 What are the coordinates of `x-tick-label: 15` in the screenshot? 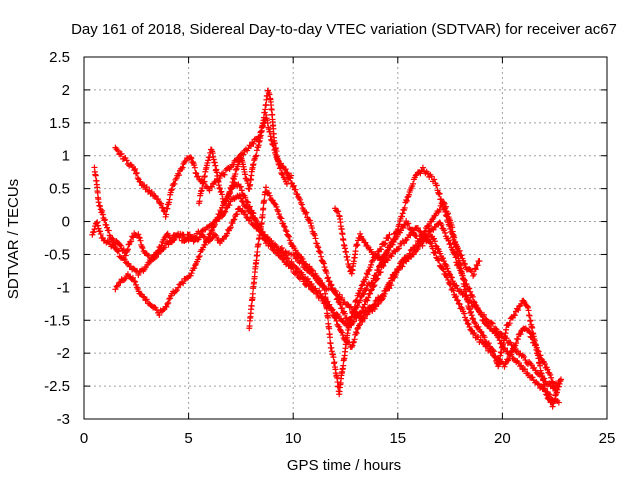 It's located at (397, 438).